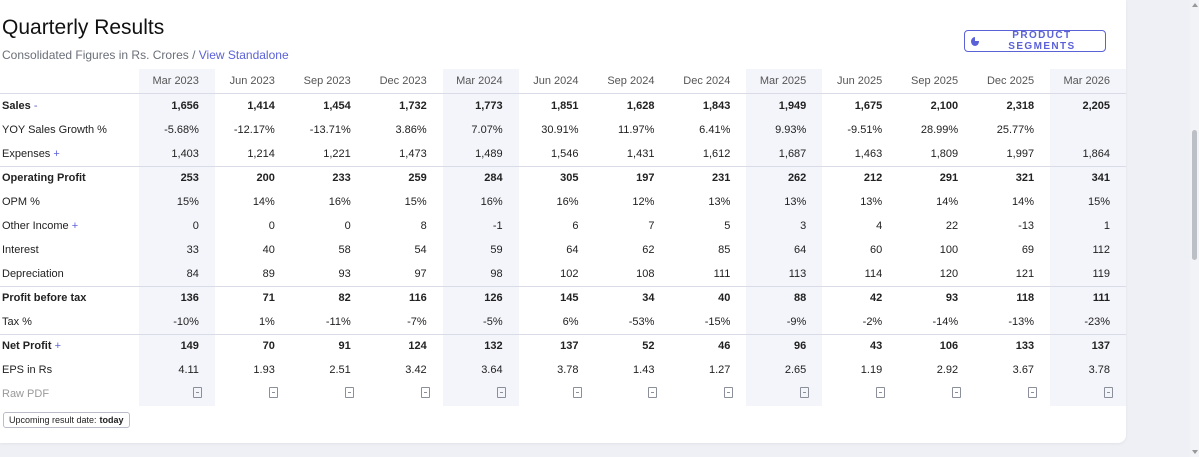 Image resolution: width=1199 pixels, height=457 pixels. I want to click on scroll-up-arrow-icon, so click(1195, 5).